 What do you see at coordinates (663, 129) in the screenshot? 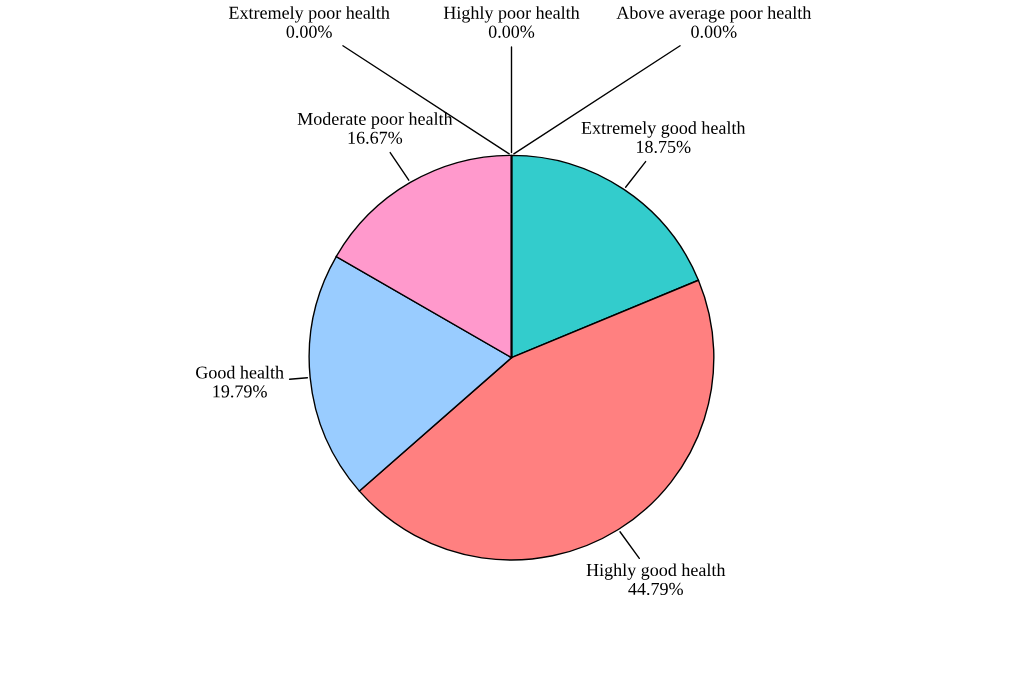
I see `slice-label: Extremely good health` at bounding box center [663, 129].